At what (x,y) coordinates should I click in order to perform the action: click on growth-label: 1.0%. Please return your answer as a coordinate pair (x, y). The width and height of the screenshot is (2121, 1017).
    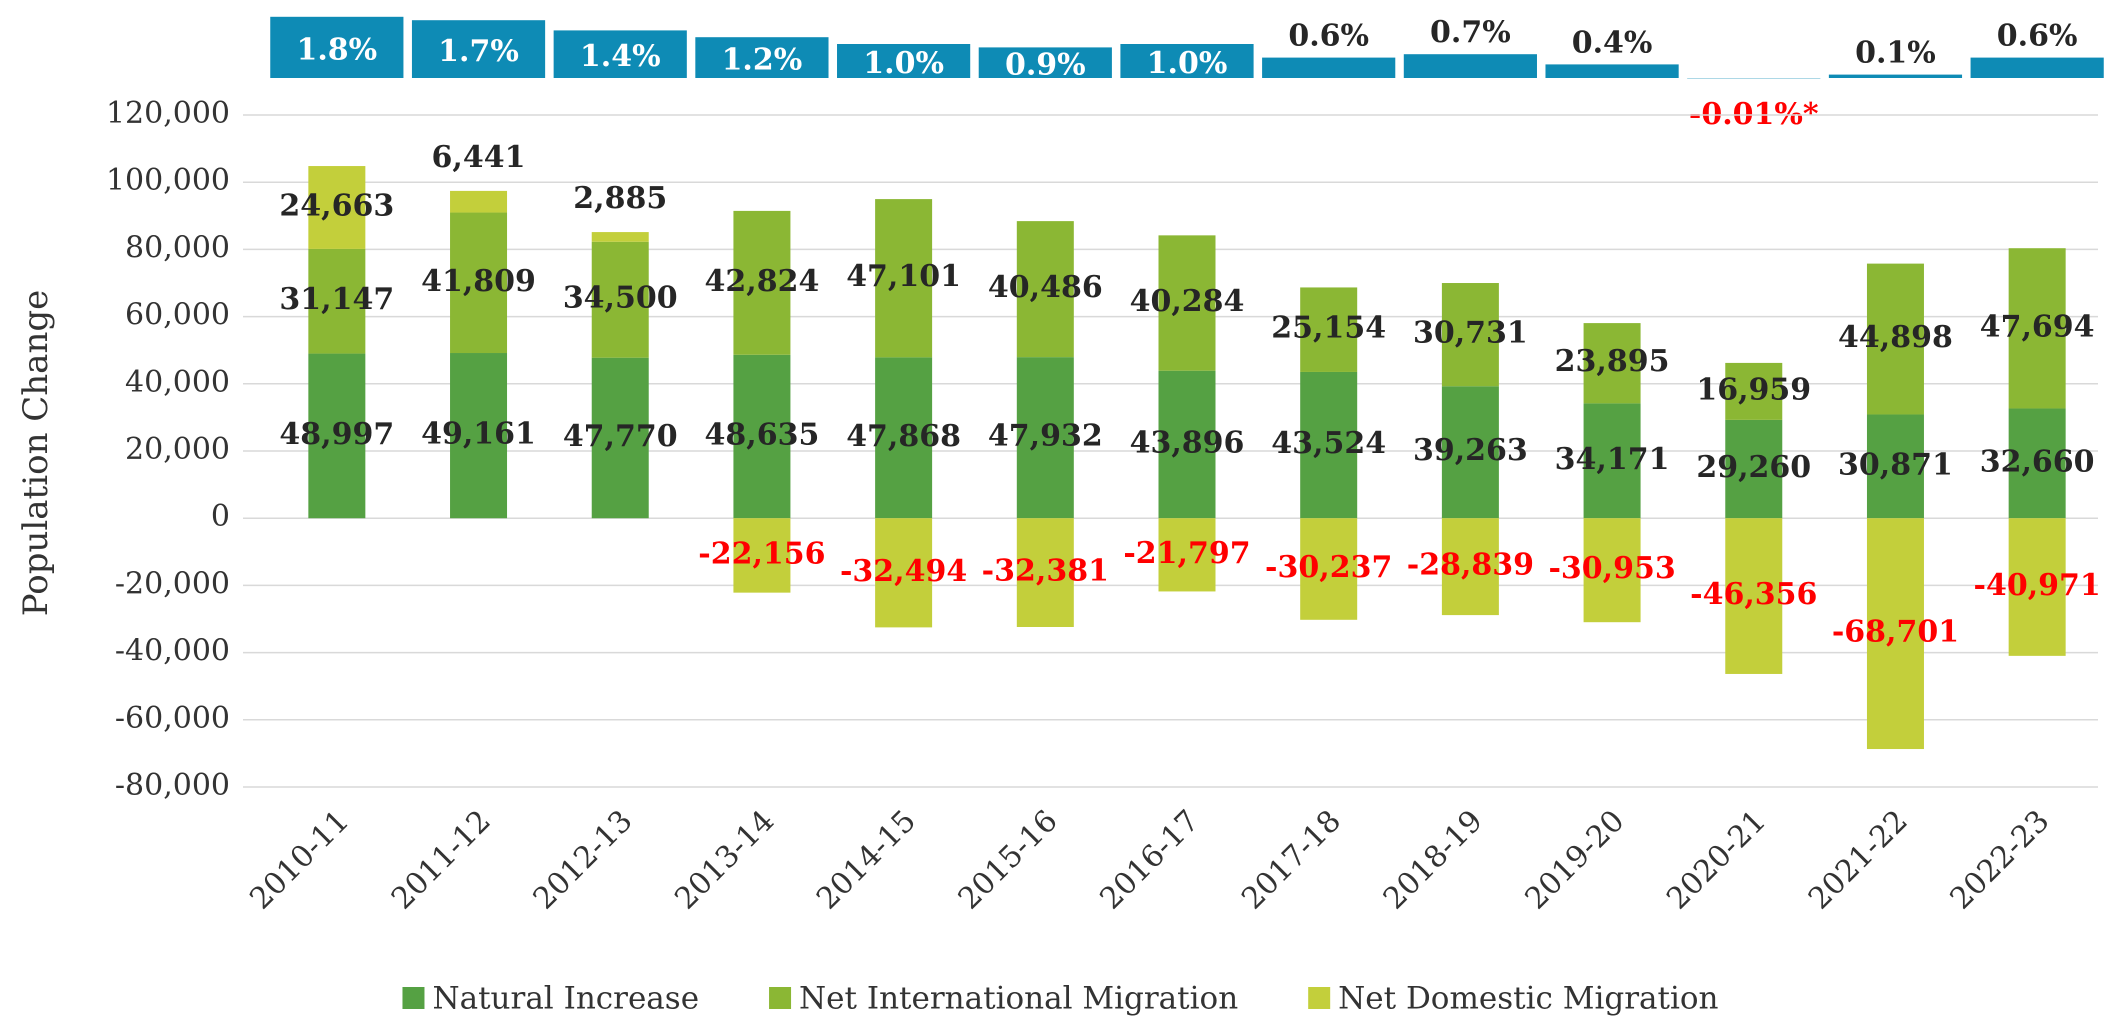
    Looking at the image, I should click on (1187, 63).